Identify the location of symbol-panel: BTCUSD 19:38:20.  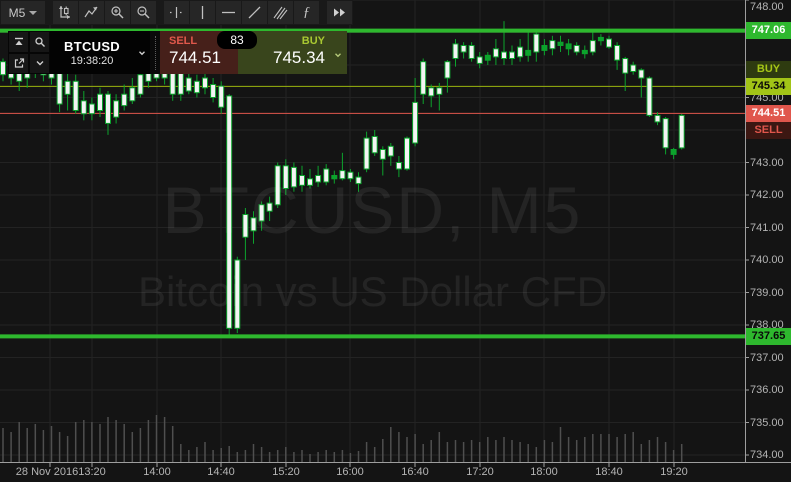
(100, 52).